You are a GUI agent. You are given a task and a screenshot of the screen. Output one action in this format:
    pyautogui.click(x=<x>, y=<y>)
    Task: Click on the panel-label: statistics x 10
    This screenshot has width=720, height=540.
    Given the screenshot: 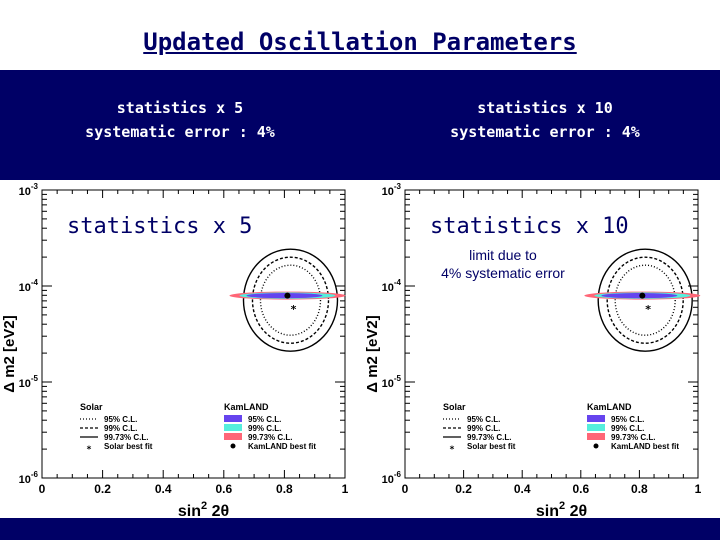 What is the action you would take?
    pyautogui.click(x=529, y=226)
    